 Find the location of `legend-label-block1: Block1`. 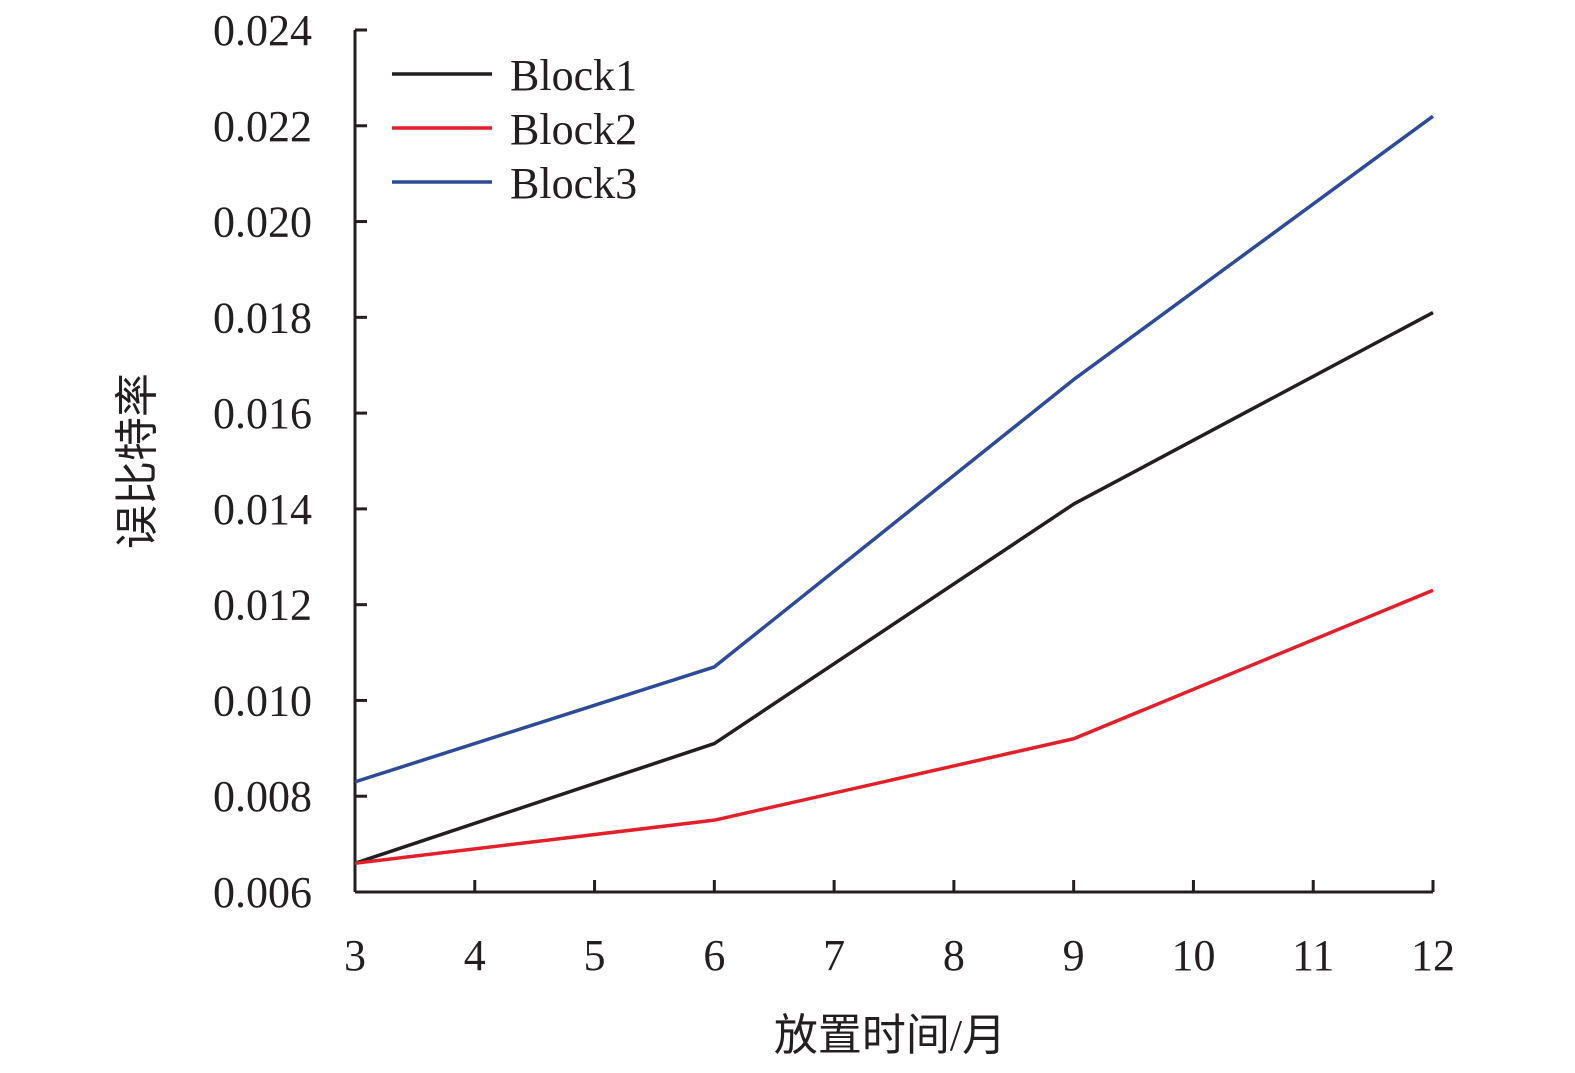

legend-label-block1: Block1 is located at coordinates (573, 75).